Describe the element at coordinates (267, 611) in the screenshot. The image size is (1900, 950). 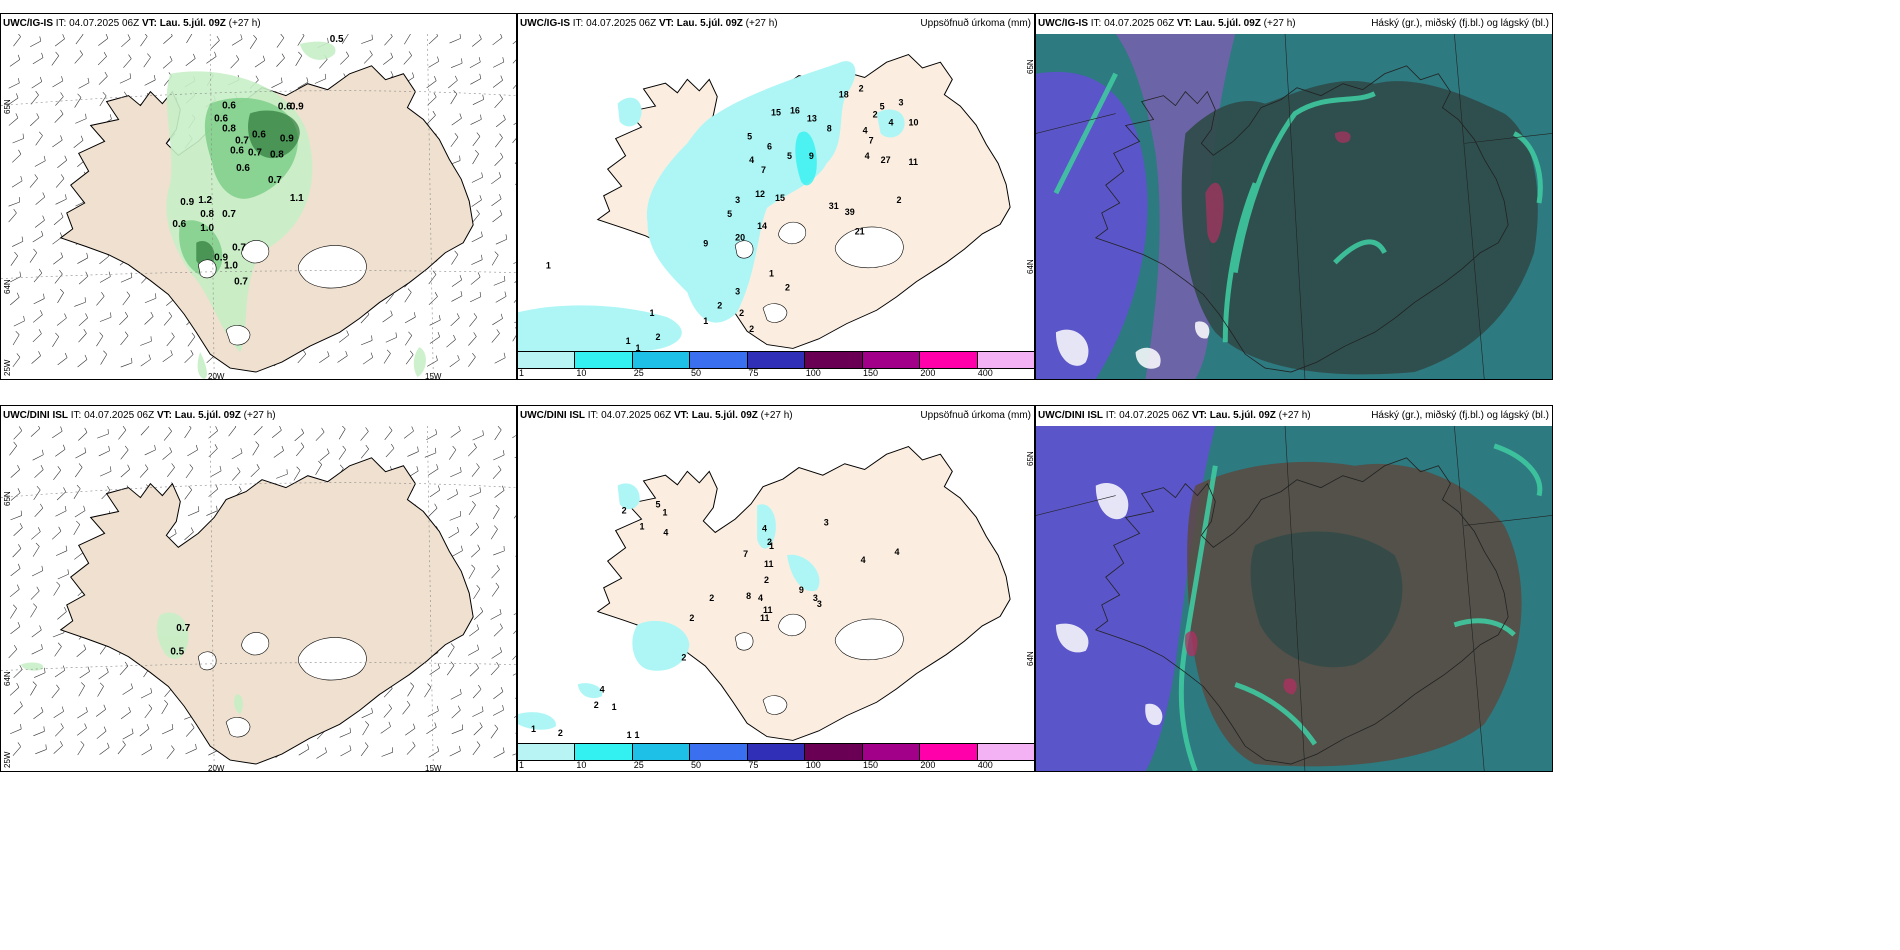
I see `iceland-land` at that location.